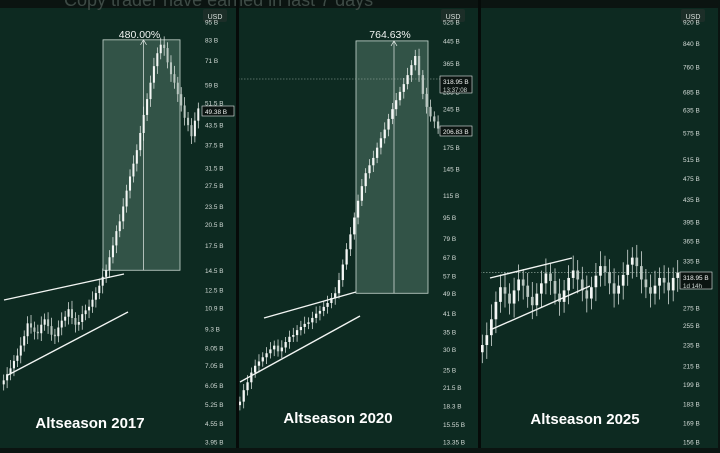 The height and width of the screenshot is (453, 720). I want to click on y-tick-label: 445 B, so click(451, 41).